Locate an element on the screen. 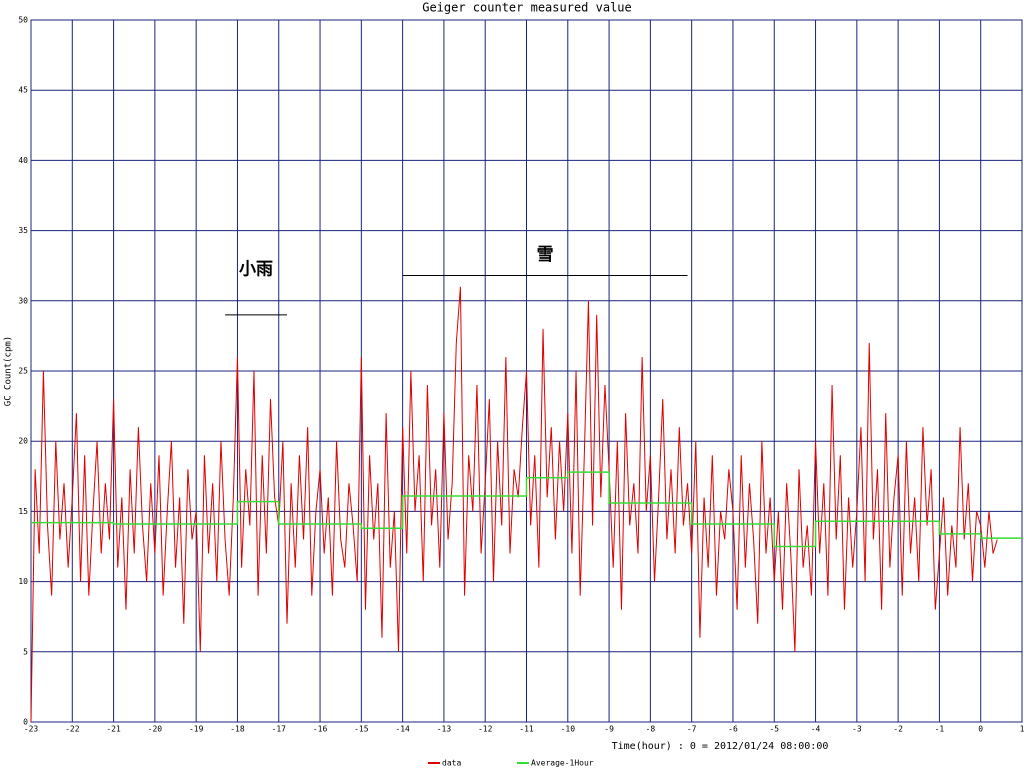  chart-title: Geiger counter measured value is located at coordinates (527, 8).